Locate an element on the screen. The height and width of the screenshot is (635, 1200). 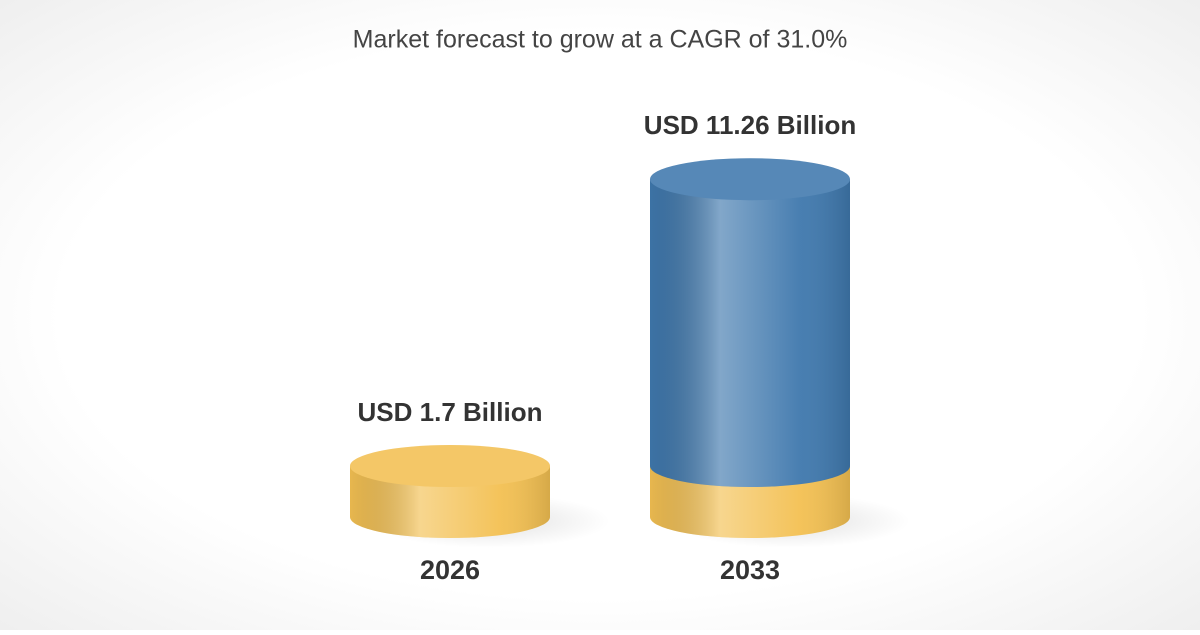
x-tick-label: 2026 is located at coordinates (450, 570).